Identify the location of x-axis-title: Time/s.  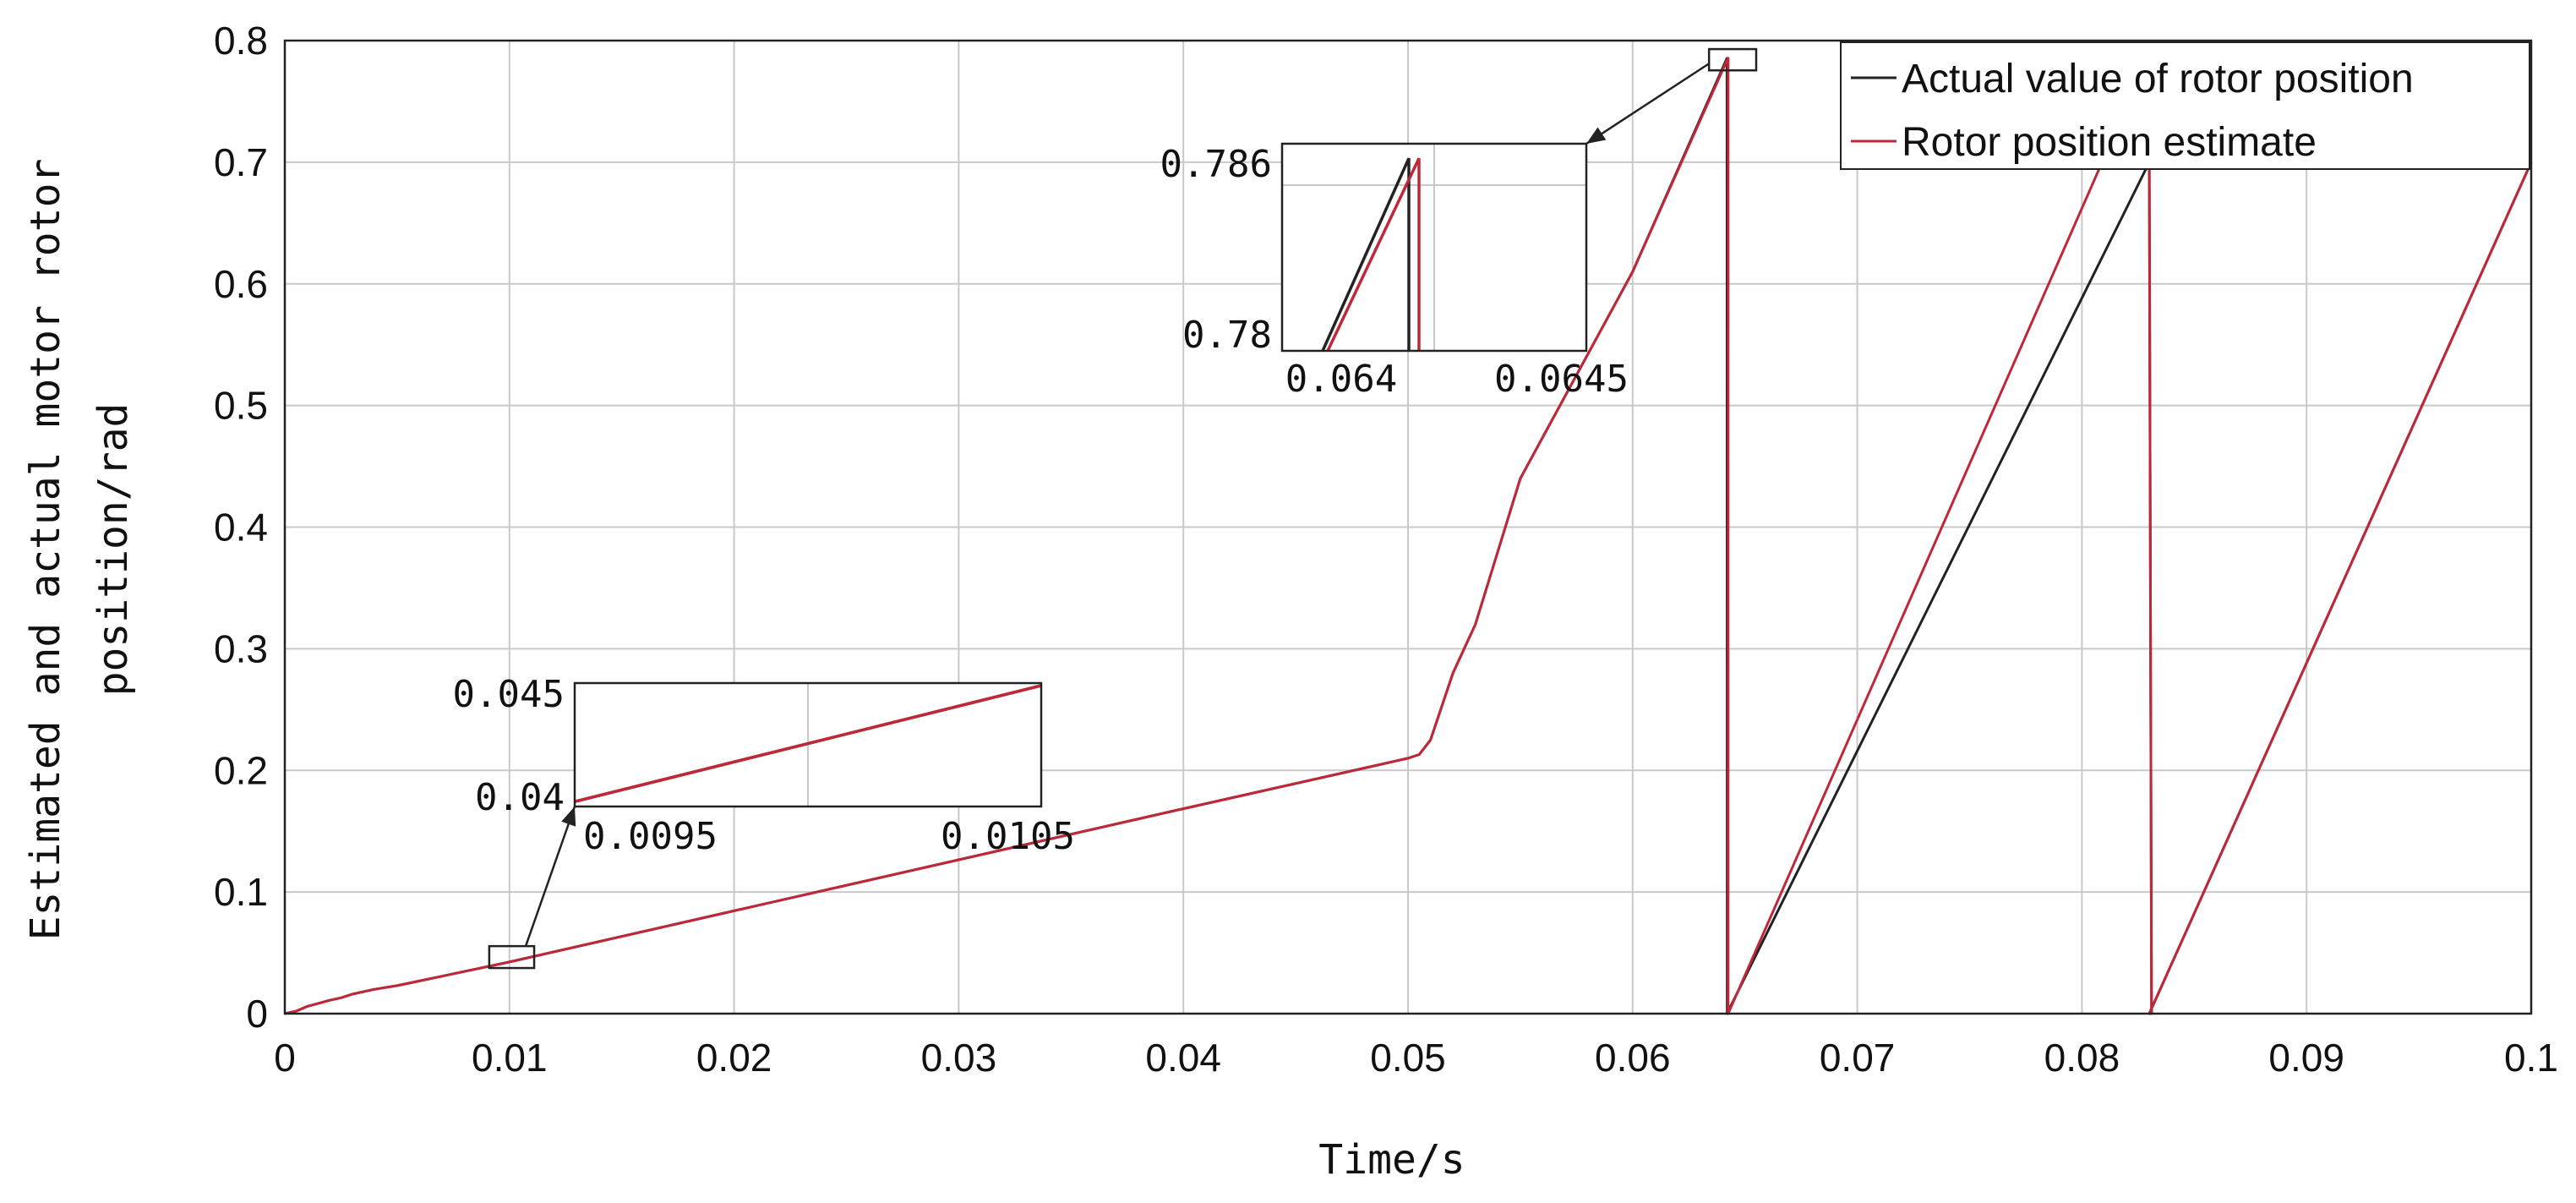
(1391, 1160).